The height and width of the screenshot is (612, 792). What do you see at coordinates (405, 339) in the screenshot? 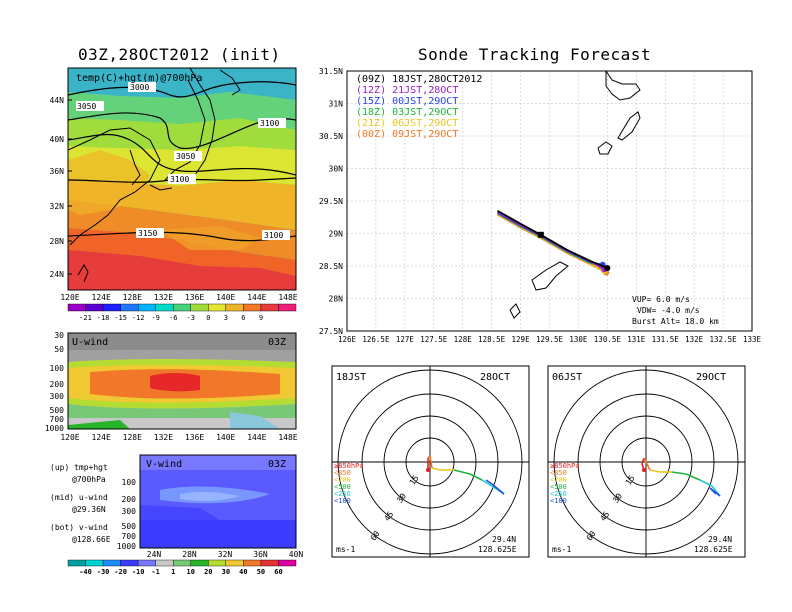
I see `tick-label: 127E` at bounding box center [405, 339].